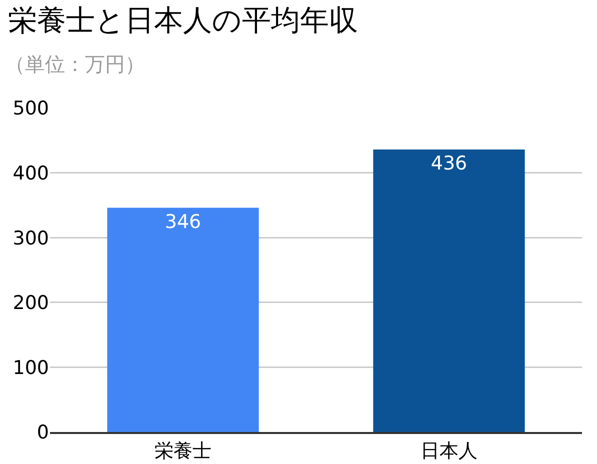 Image resolution: width=597 pixels, height=464 pixels. I want to click on data-label: 346, so click(183, 221).